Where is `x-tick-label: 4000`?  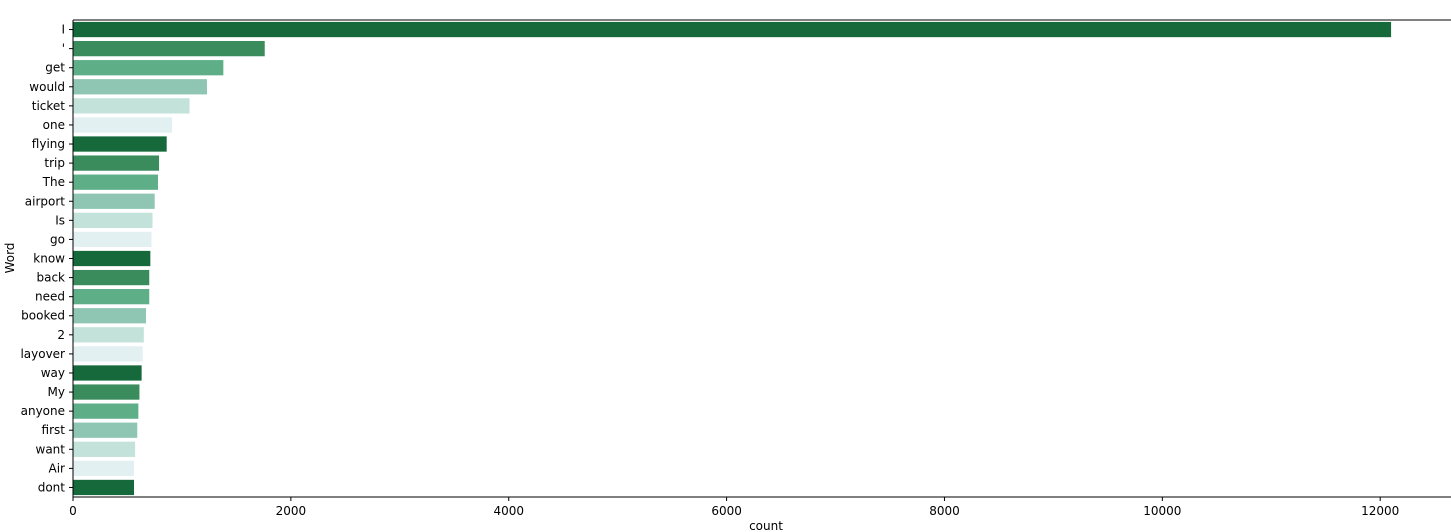
x-tick-label: 4000 is located at coordinates (508, 511).